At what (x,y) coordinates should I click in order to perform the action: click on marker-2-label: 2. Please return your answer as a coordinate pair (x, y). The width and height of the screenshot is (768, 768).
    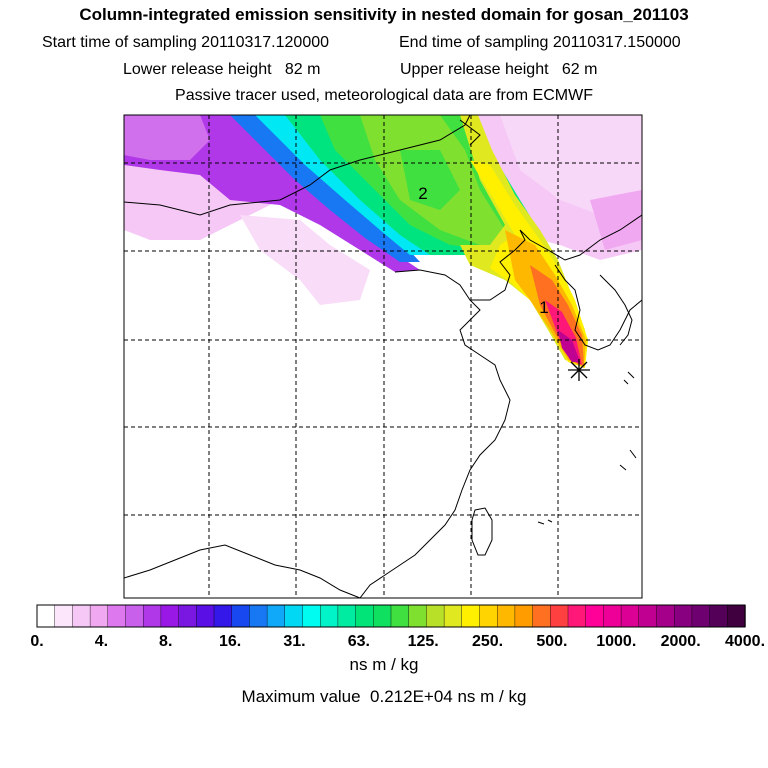
    Looking at the image, I should click on (422, 193).